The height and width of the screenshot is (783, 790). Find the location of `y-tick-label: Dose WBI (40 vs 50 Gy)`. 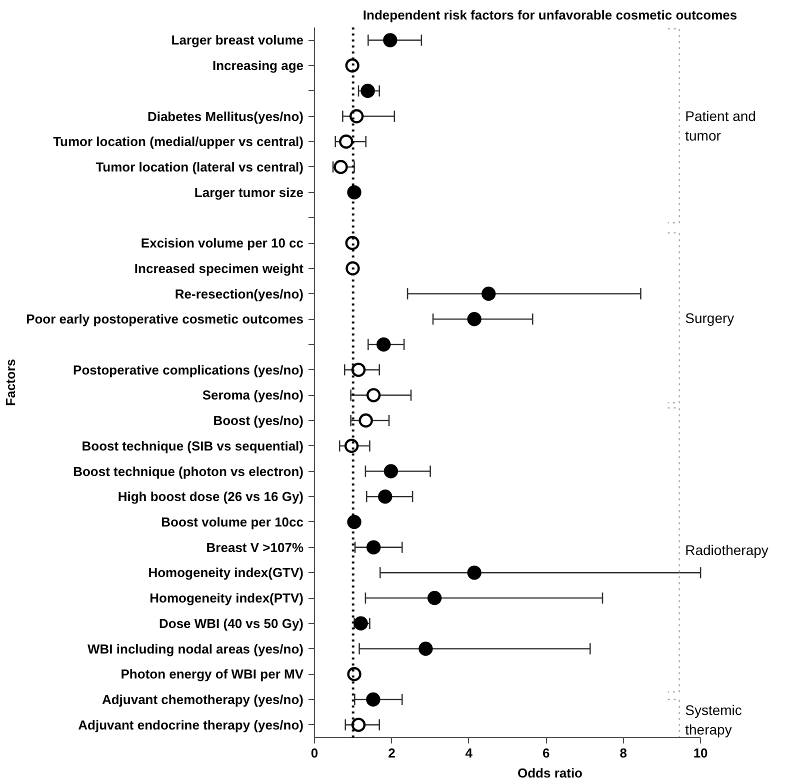

y-tick-label: Dose WBI (40 vs 50 Gy) is located at coordinates (231, 623).